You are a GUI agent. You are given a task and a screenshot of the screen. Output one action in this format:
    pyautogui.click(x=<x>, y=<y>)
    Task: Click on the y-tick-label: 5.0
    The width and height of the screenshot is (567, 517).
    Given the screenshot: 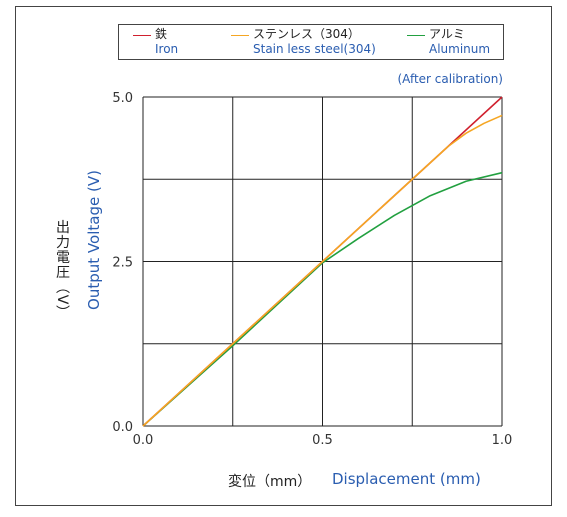 What is the action you would take?
    pyautogui.click(x=122, y=98)
    